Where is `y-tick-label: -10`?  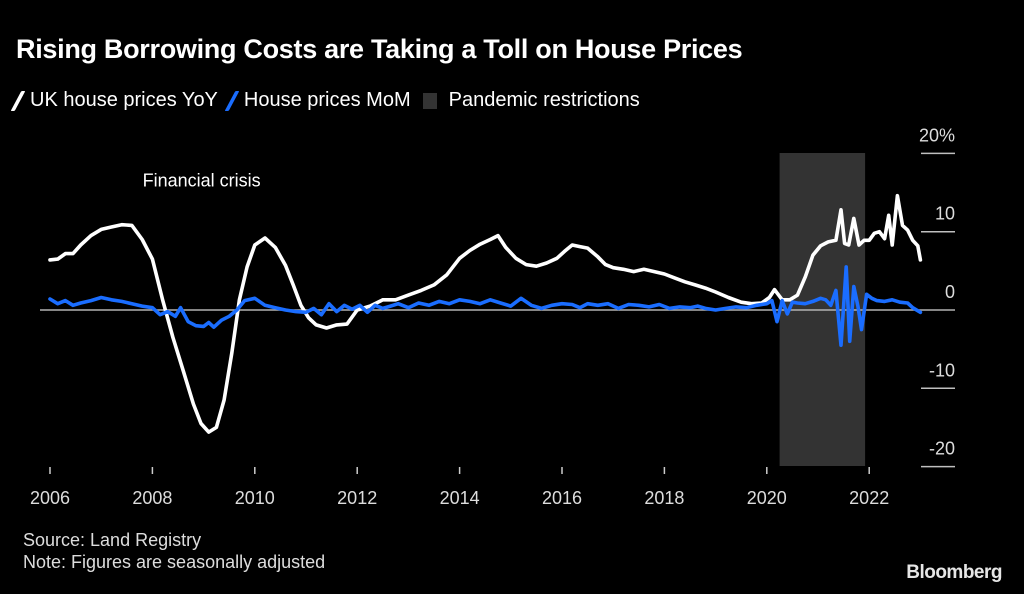
y-tick-label: -10 is located at coordinates (942, 370).